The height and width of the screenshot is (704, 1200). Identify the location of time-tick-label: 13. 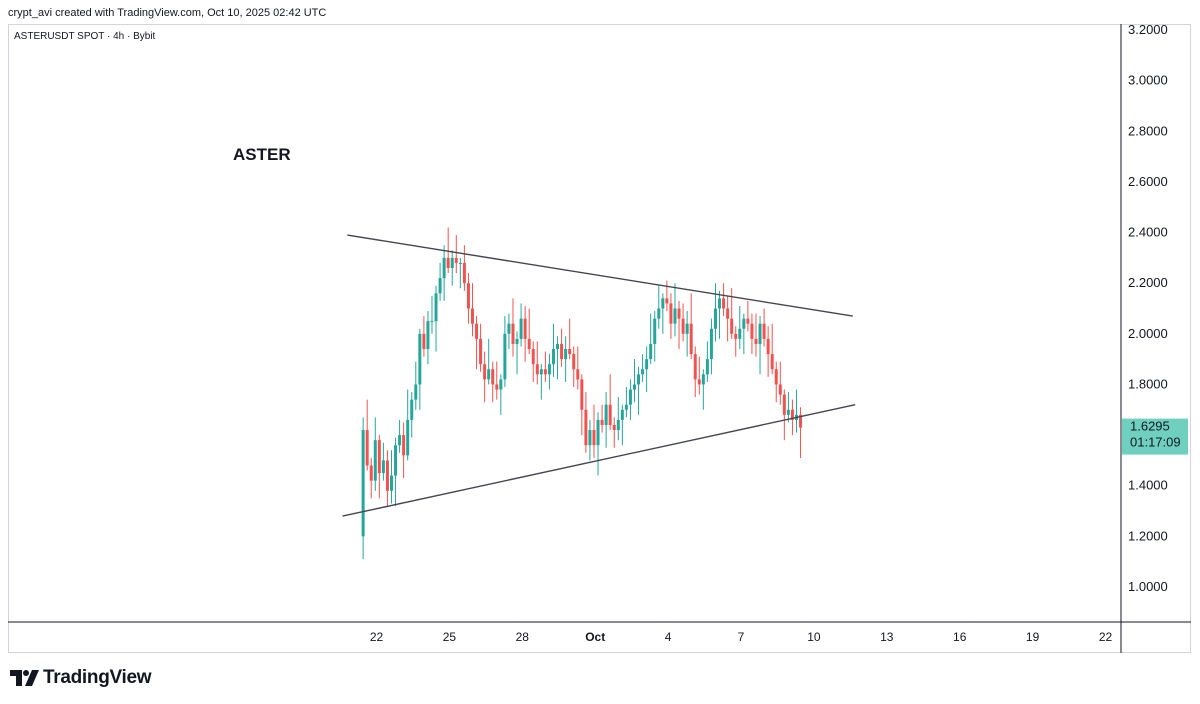
(887, 637).